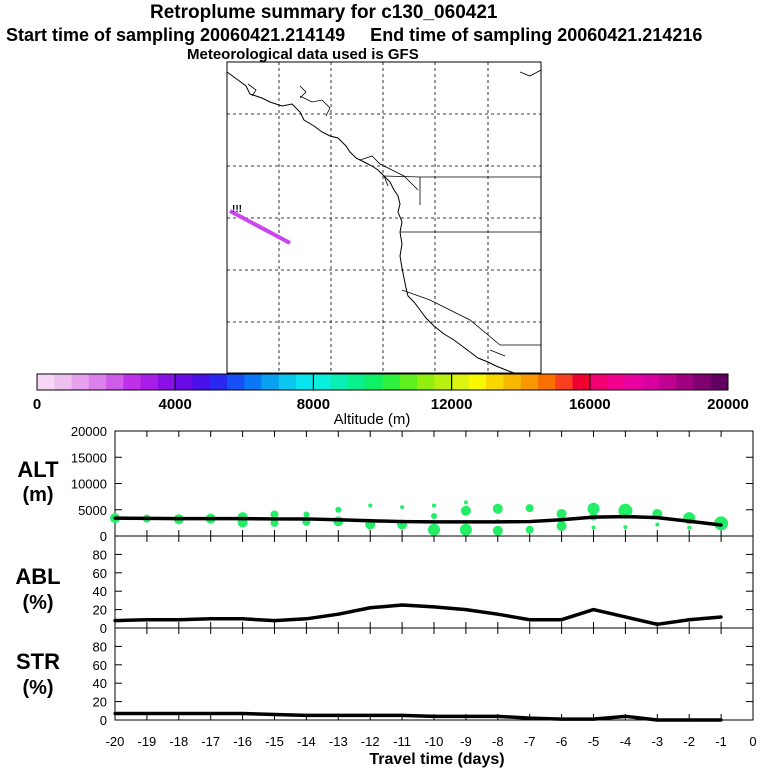  I want to click on str-y-tick-label: 40, so click(100, 683).